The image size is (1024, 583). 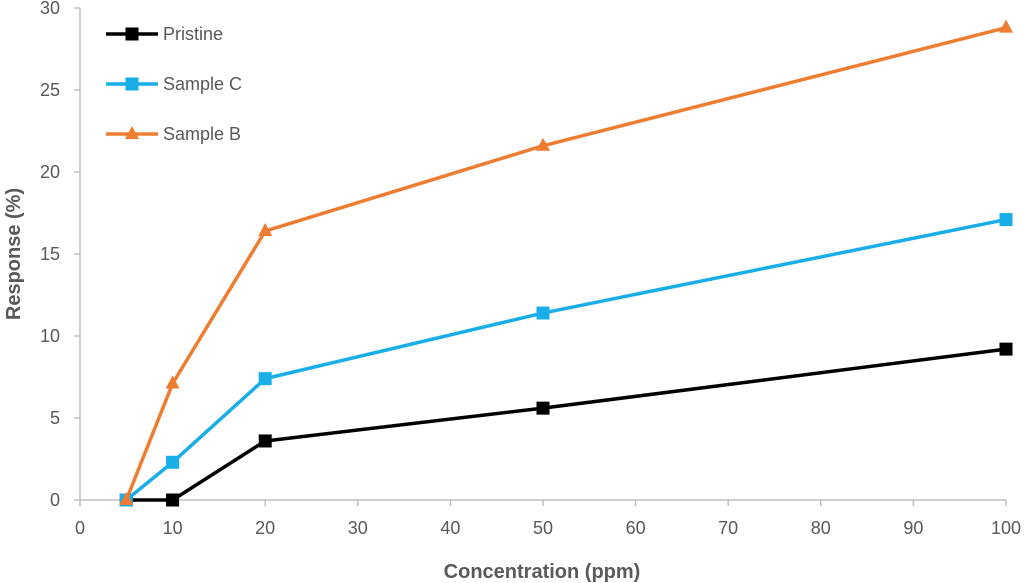 I want to click on y-tick-label: 25, so click(x=50, y=90).